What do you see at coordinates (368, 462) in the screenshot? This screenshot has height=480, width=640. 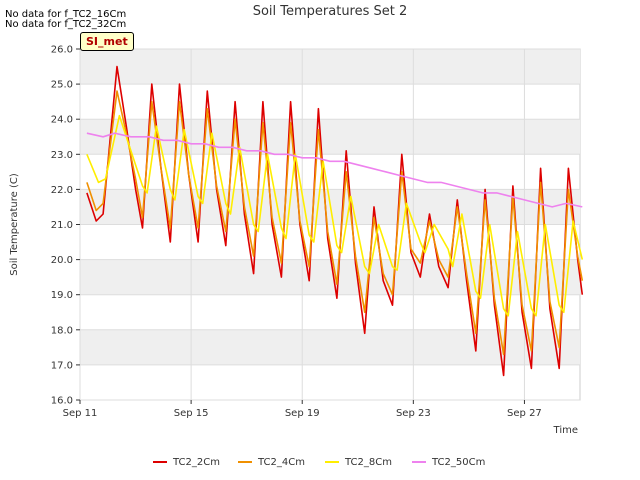 I see `legend-label: TC2_8Cm` at bounding box center [368, 462].